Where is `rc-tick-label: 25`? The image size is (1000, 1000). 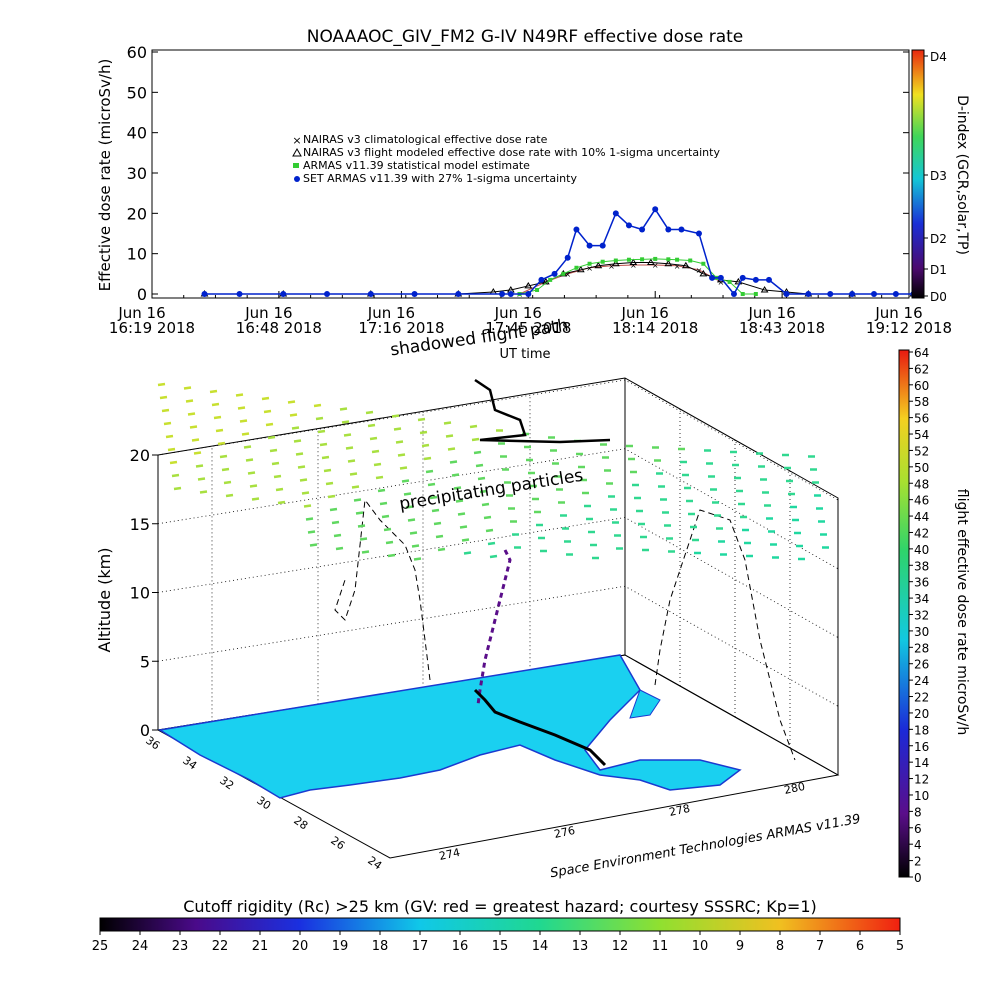 rc-tick-label: 25 is located at coordinates (100, 946).